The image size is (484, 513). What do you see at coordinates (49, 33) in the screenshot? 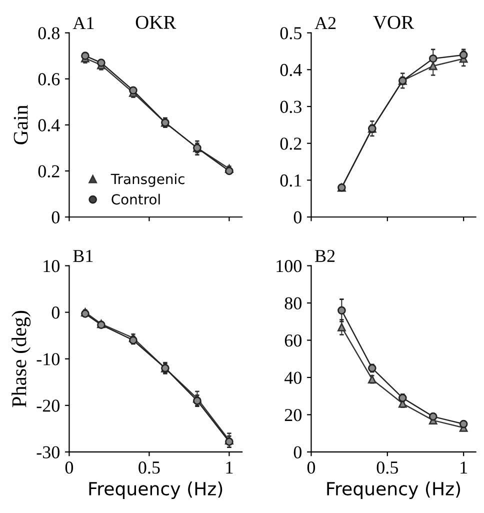
I see `y-tick-label: 0.8` at bounding box center [49, 33].